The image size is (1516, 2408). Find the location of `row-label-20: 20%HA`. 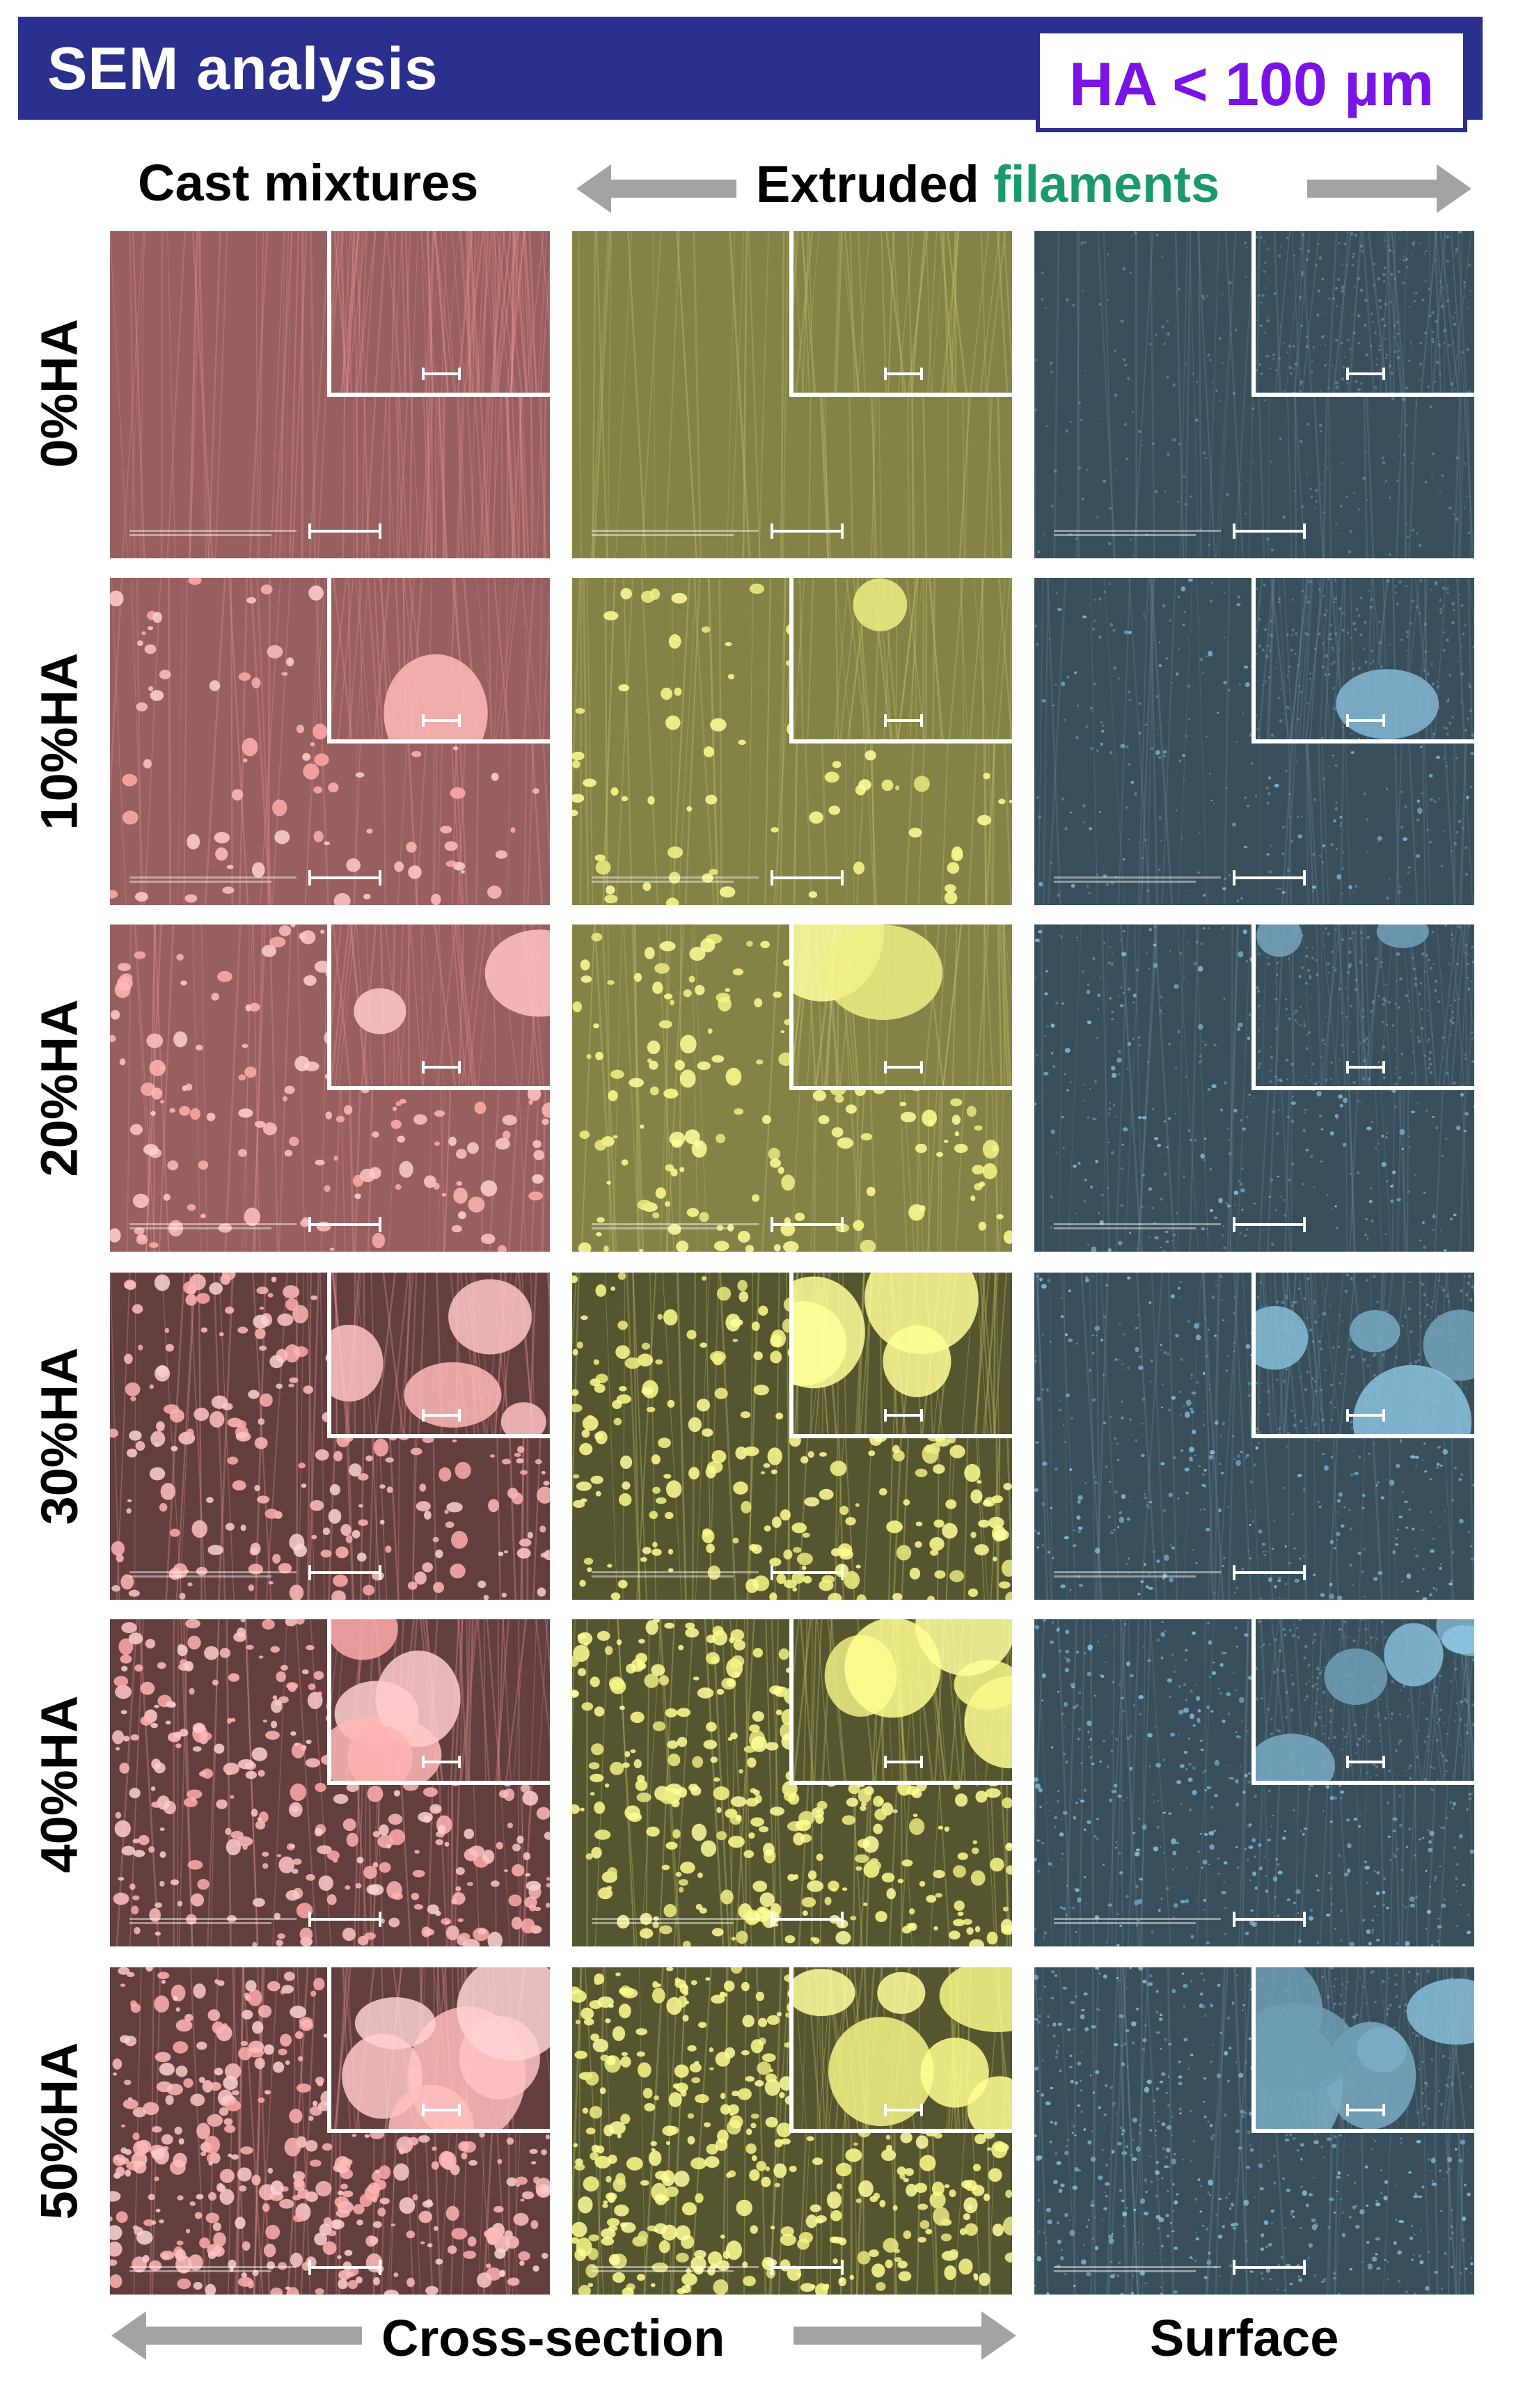

row-label-20: 20%HA is located at coordinates (59, 1088).